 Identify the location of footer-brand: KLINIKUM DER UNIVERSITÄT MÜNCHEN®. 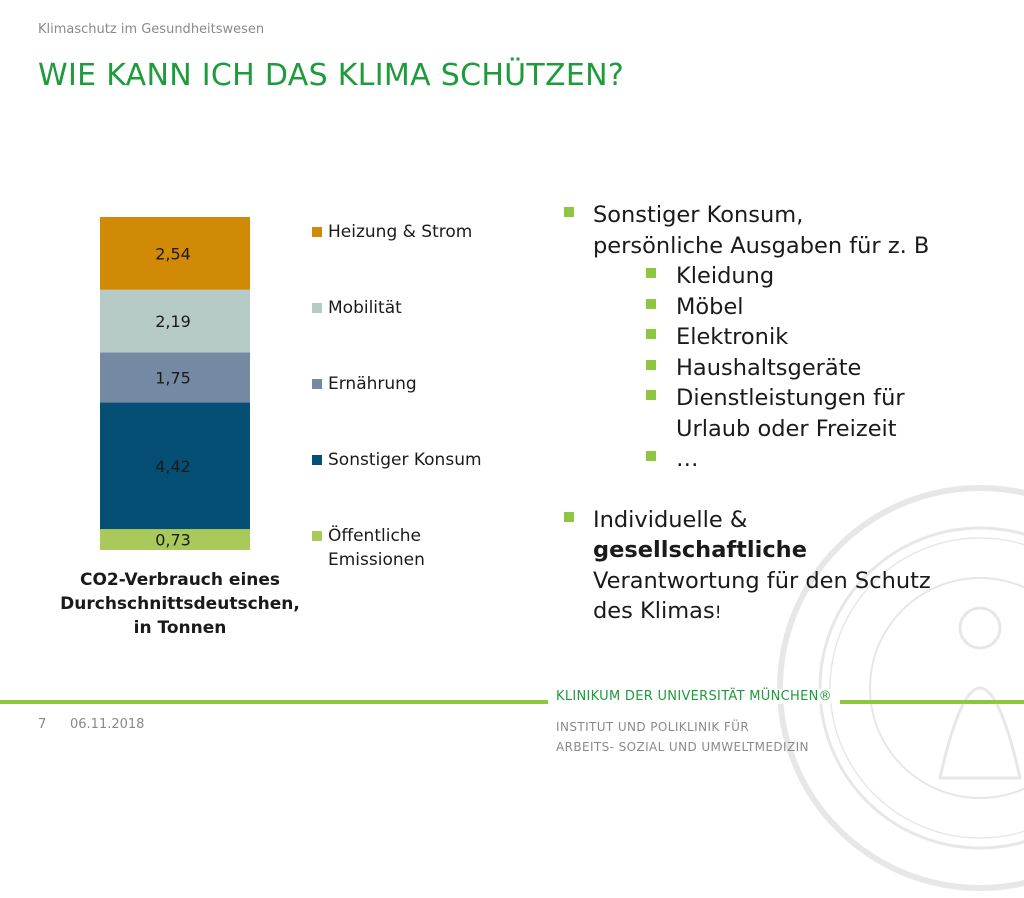
(694, 696).